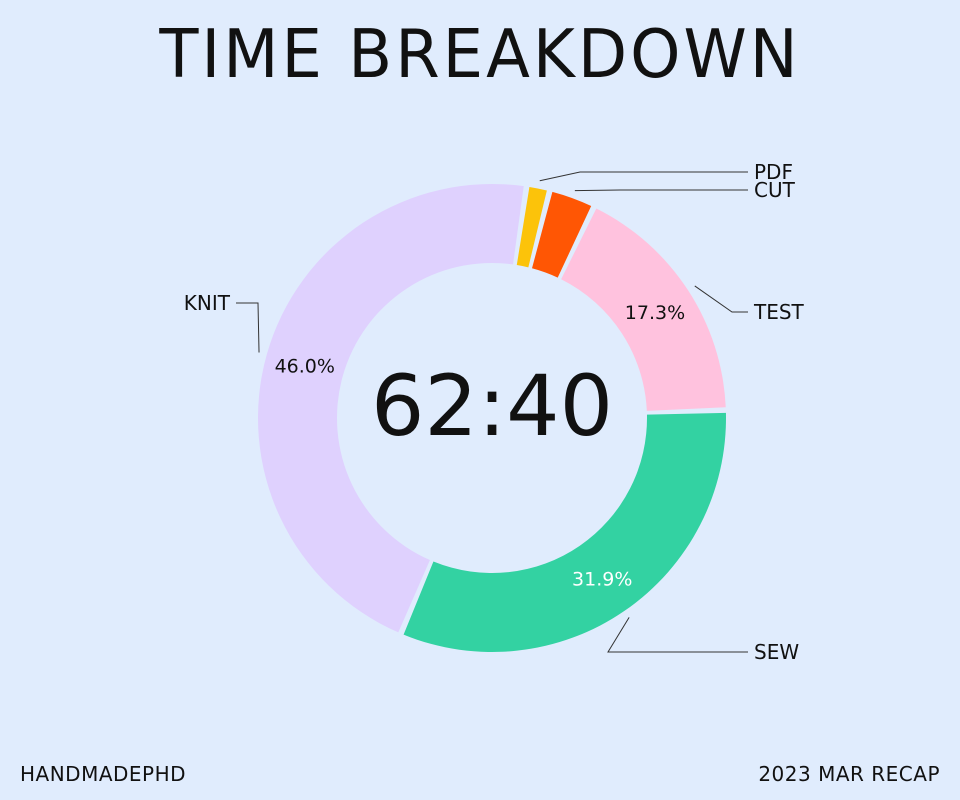 This screenshot has width=960, height=800. What do you see at coordinates (661, 190) in the screenshot?
I see `leader-line-cut` at bounding box center [661, 190].